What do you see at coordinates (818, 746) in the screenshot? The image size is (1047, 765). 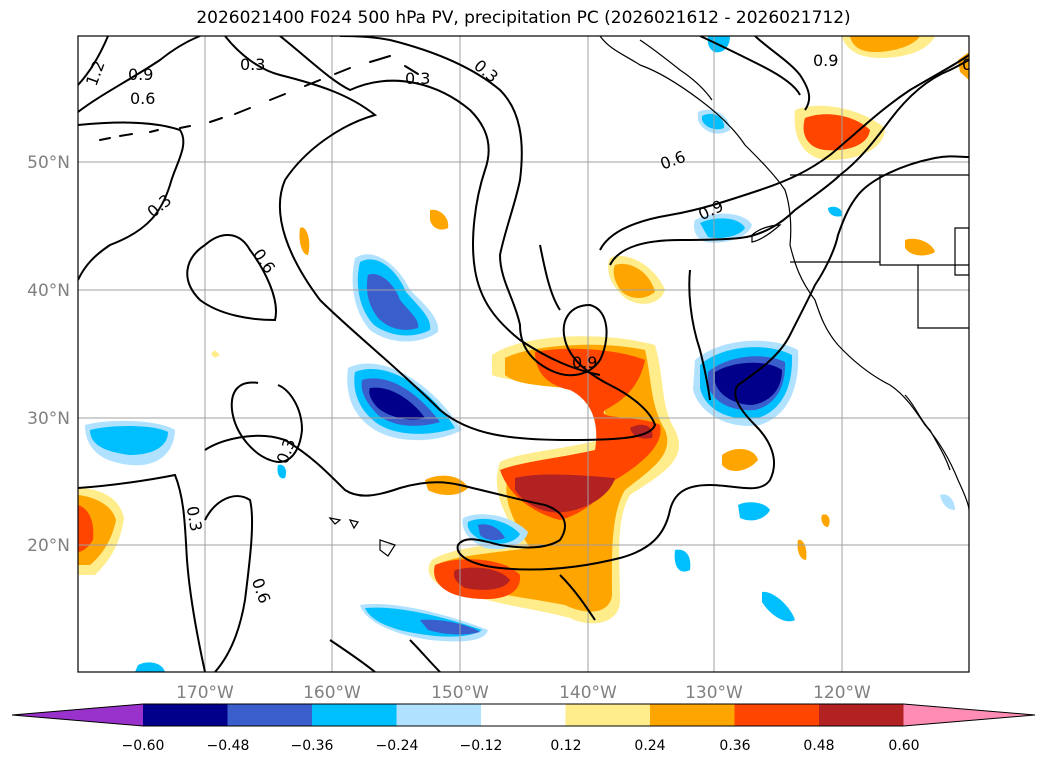 I see `colorbar-tick-label: 0.48` at bounding box center [818, 746].